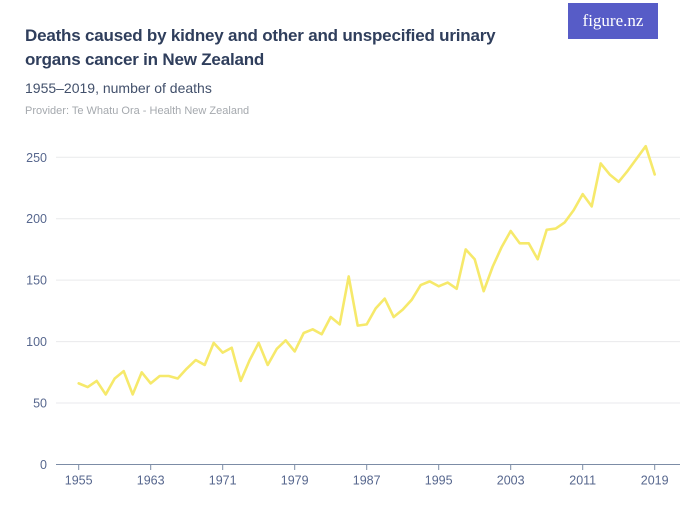  What do you see at coordinates (511, 481) in the screenshot?
I see `x-axis-label: 2003` at bounding box center [511, 481].